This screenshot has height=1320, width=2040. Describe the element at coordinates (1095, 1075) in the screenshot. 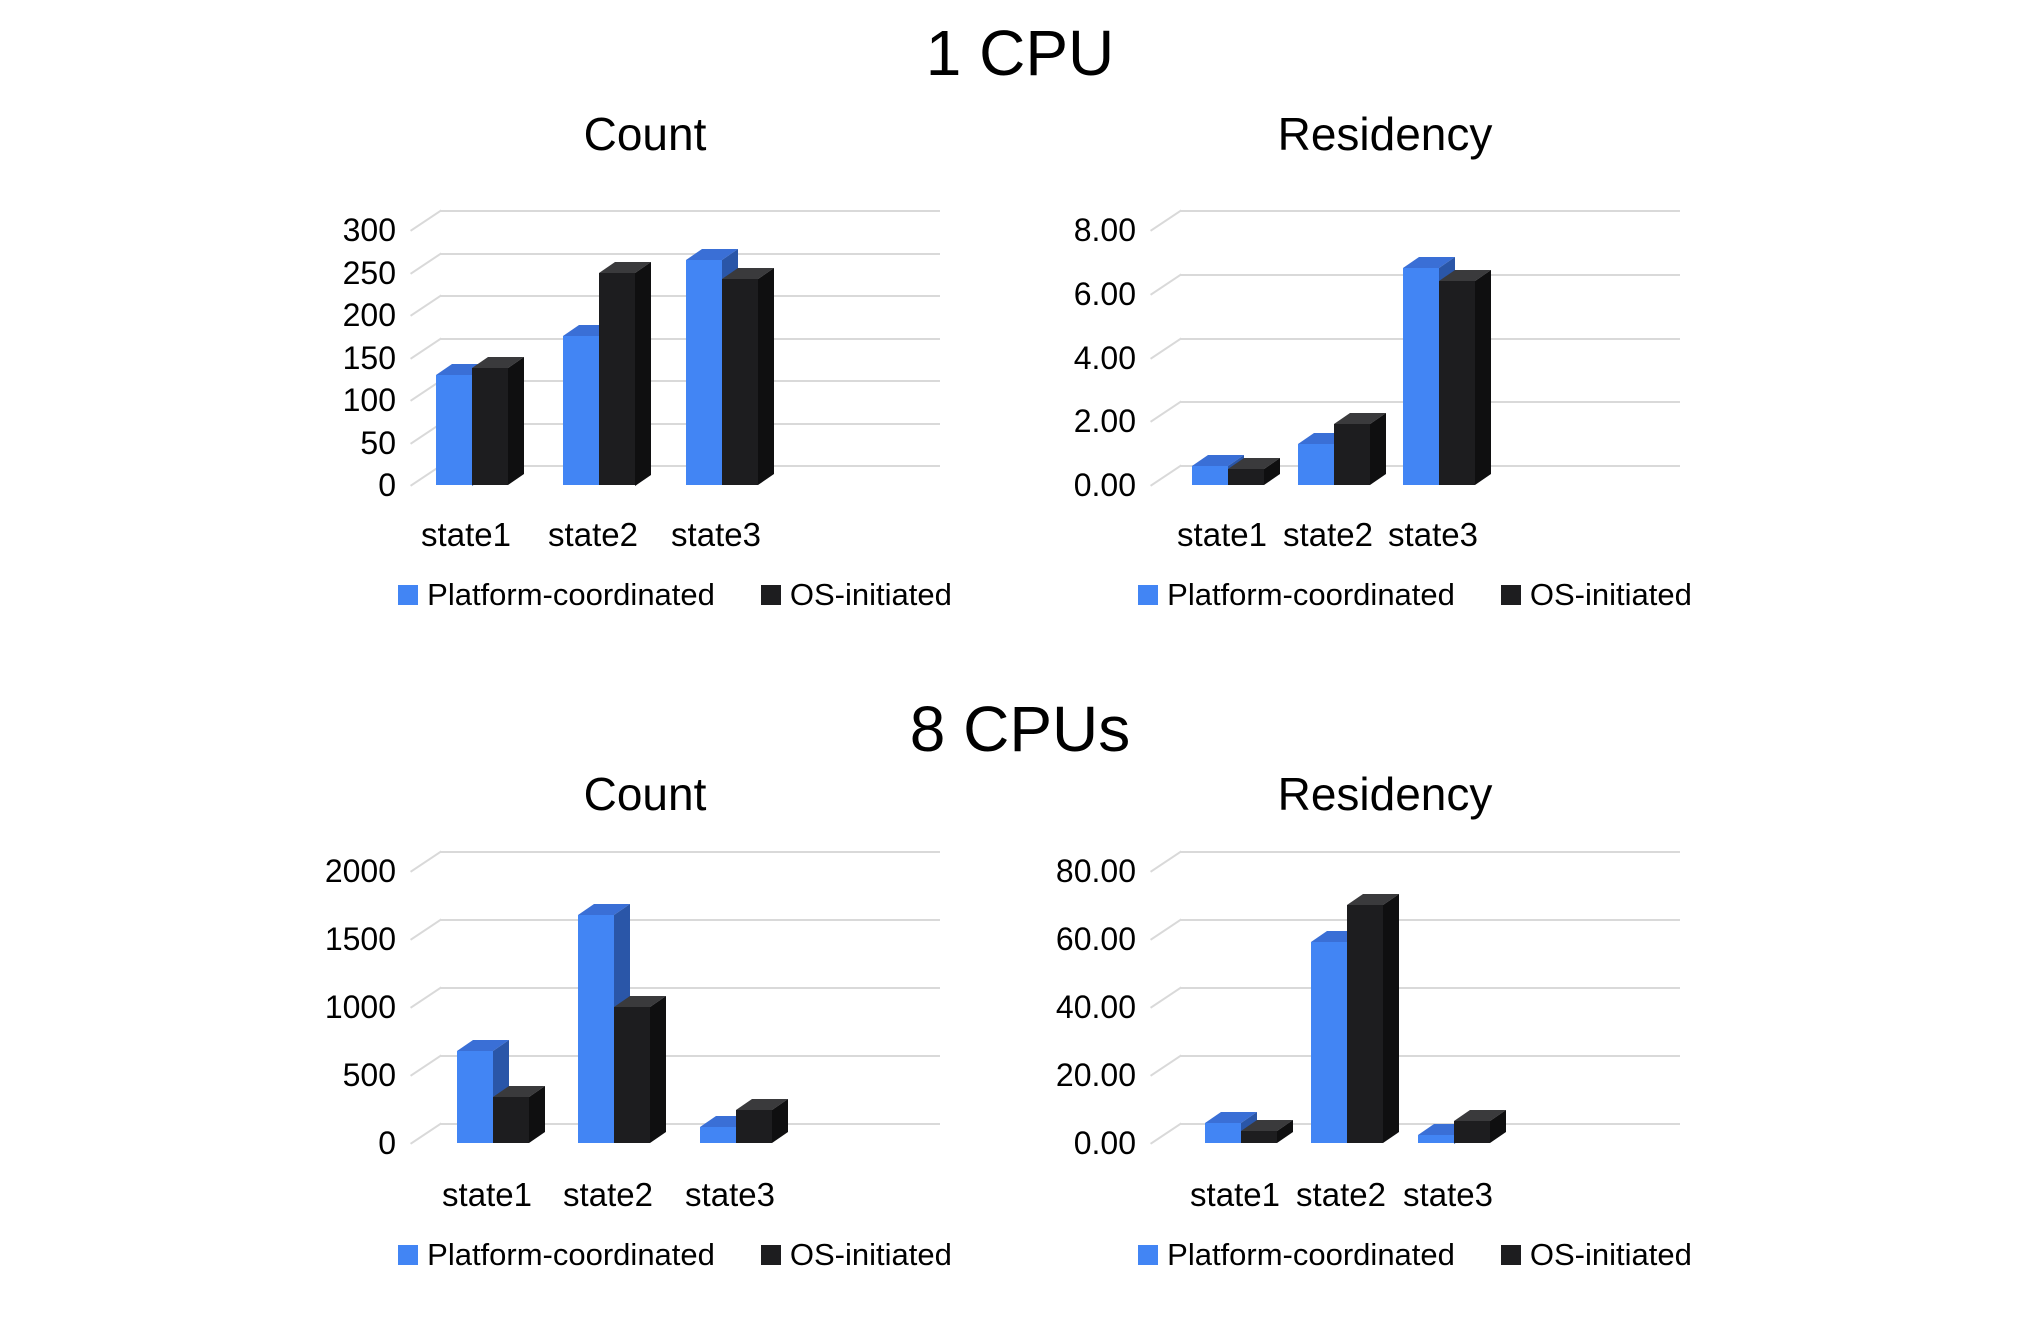

I see `y-axis-tick-label: 20.00` at that location.